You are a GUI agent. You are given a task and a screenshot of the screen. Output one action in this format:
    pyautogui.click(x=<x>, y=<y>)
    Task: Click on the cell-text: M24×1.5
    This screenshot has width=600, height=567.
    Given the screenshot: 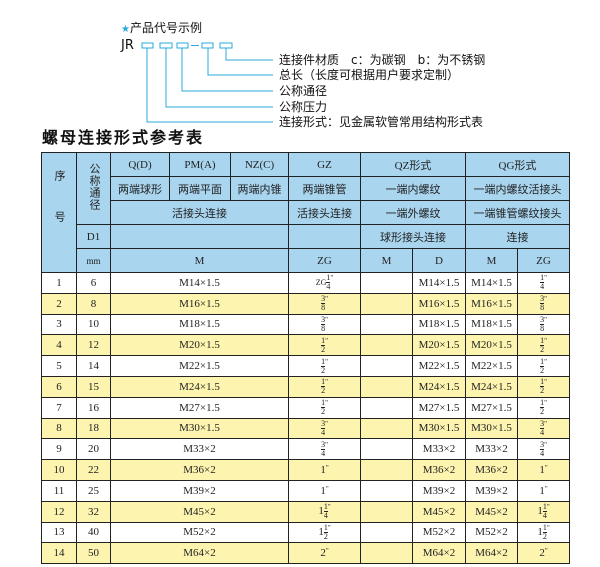 What is the action you would take?
    pyautogui.click(x=439, y=386)
    